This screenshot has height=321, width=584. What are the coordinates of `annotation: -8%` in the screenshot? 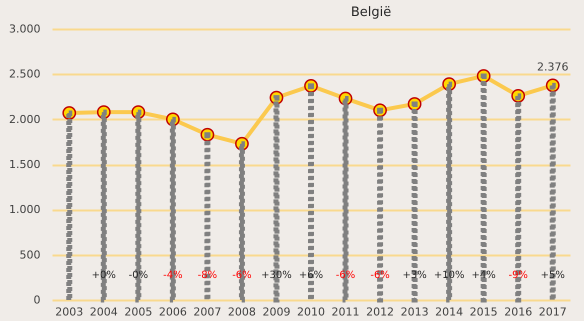 It's located at (208, 275).